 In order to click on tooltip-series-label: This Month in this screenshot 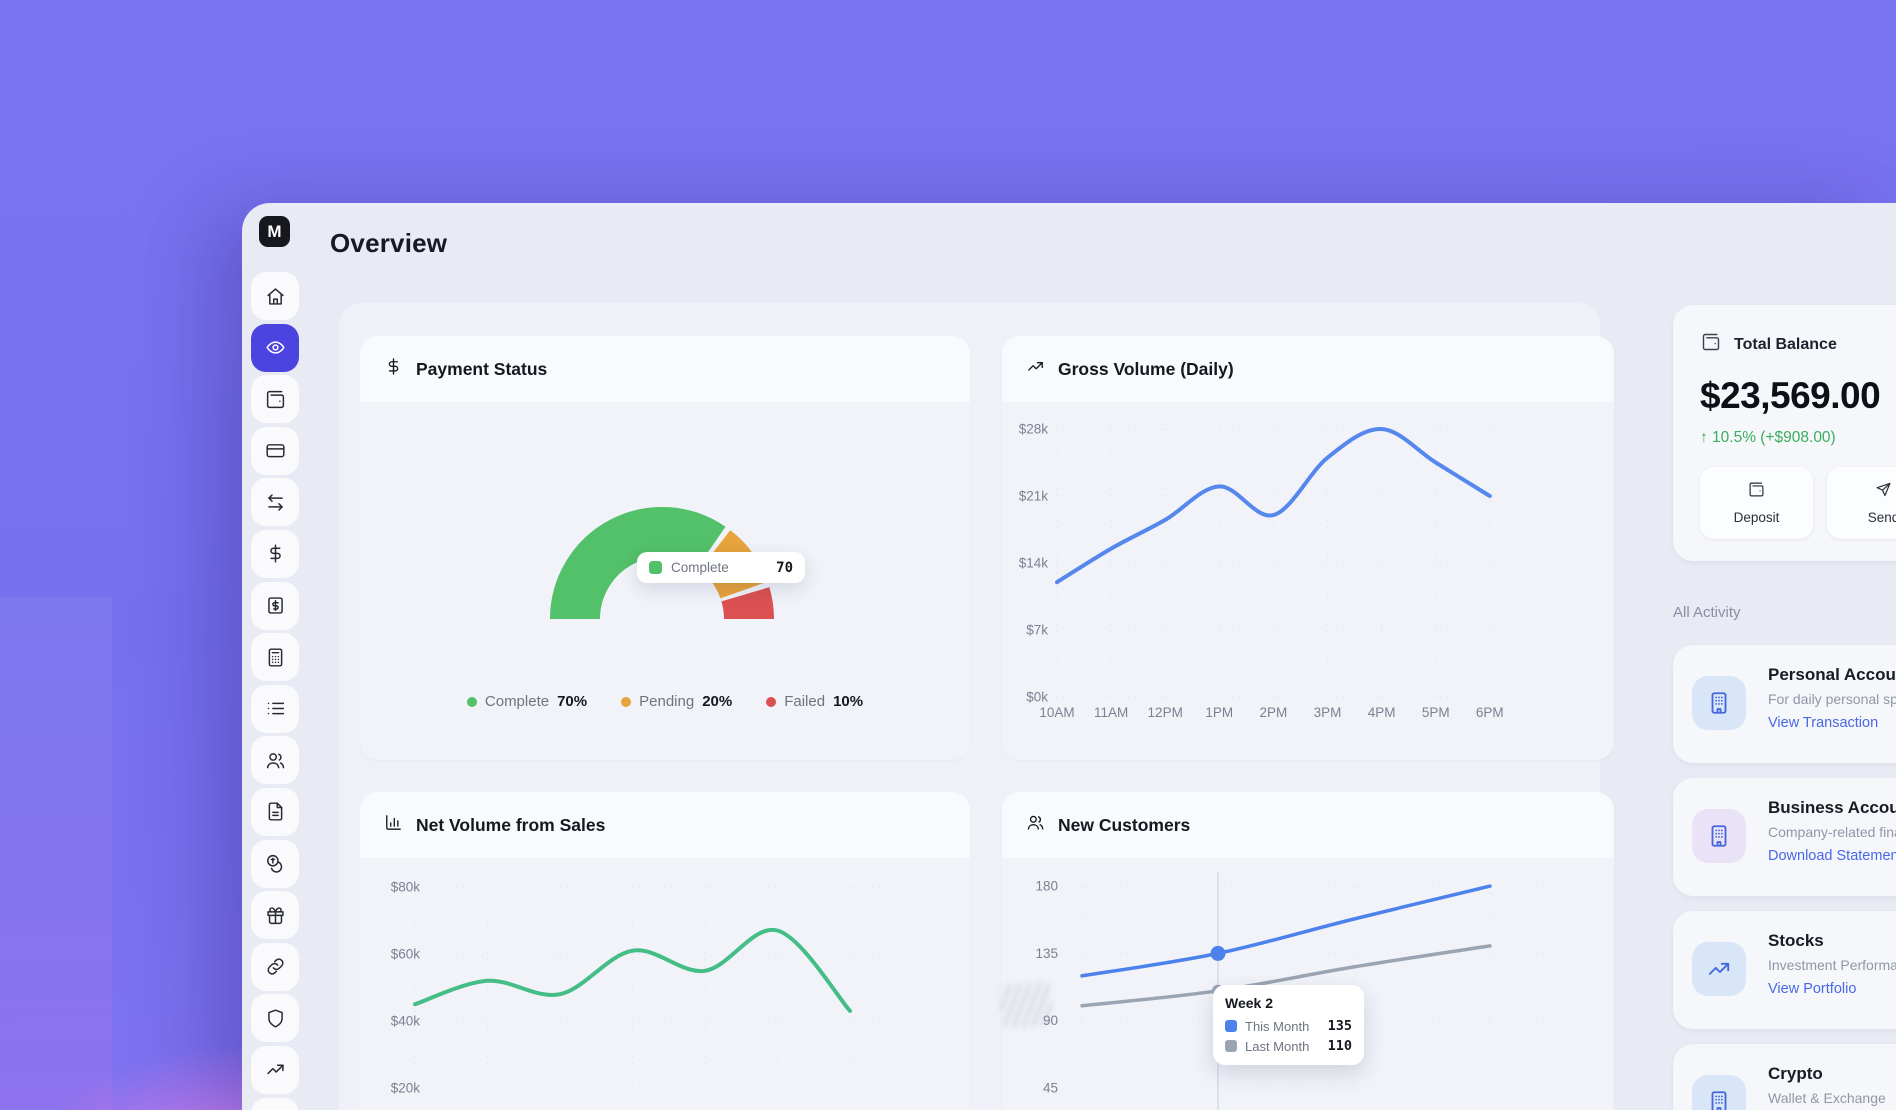, I will do `click(1277, 1026)`.